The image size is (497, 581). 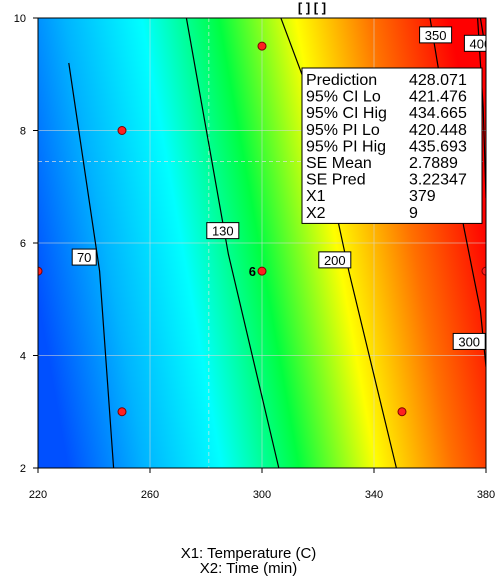 What do you see at coordinates (23, 357) in the screenshot?
I see `y-tick-label: 4` at bounding box center [23, 357].